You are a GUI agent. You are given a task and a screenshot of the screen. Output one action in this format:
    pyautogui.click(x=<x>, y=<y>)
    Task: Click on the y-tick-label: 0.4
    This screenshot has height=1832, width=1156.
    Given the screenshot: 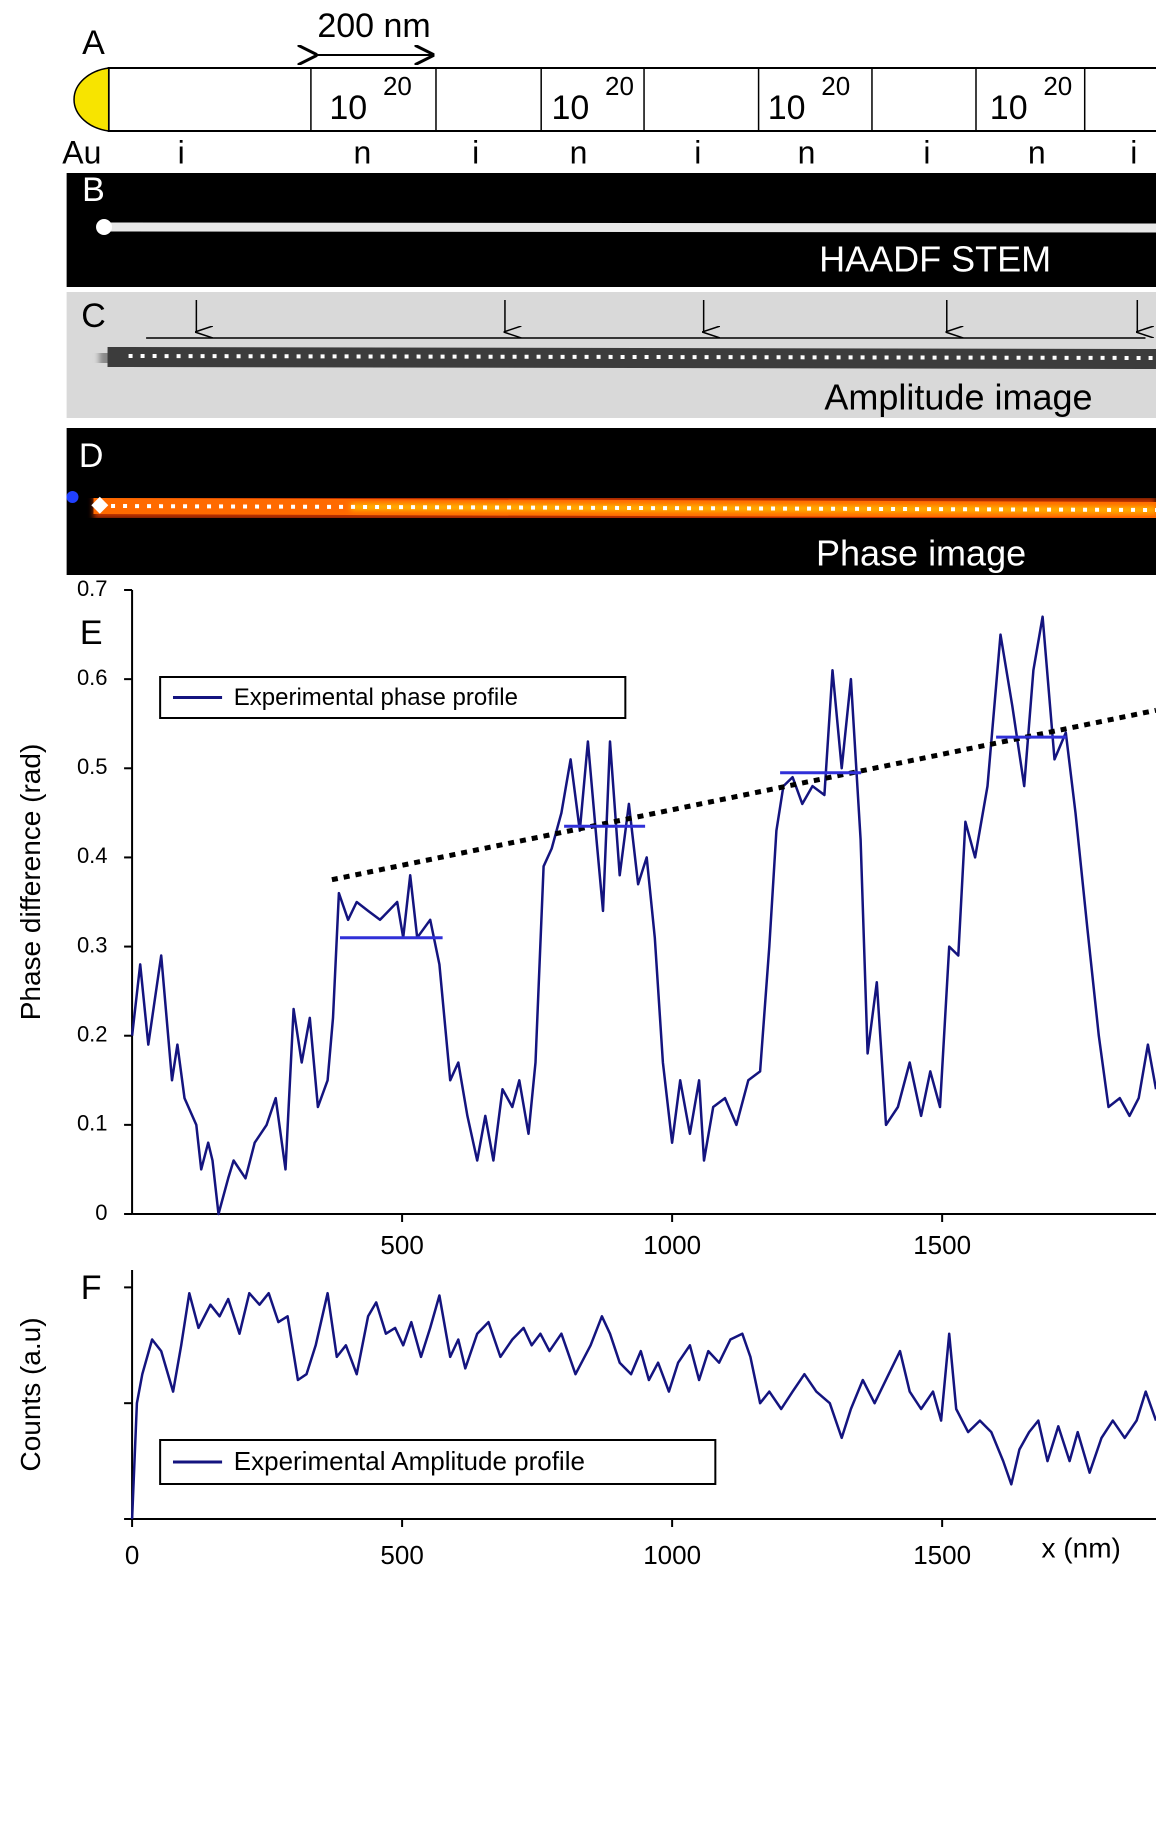 What is the action you would take?
    pyautogui.click(x=92, y=855)
    